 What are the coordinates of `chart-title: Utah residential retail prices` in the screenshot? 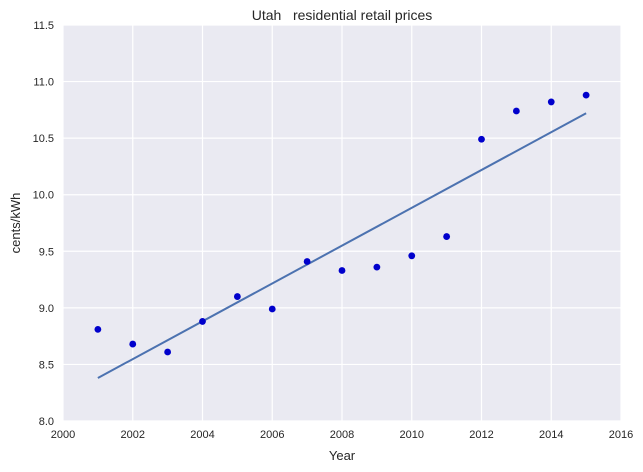 It's located at (342, 15).